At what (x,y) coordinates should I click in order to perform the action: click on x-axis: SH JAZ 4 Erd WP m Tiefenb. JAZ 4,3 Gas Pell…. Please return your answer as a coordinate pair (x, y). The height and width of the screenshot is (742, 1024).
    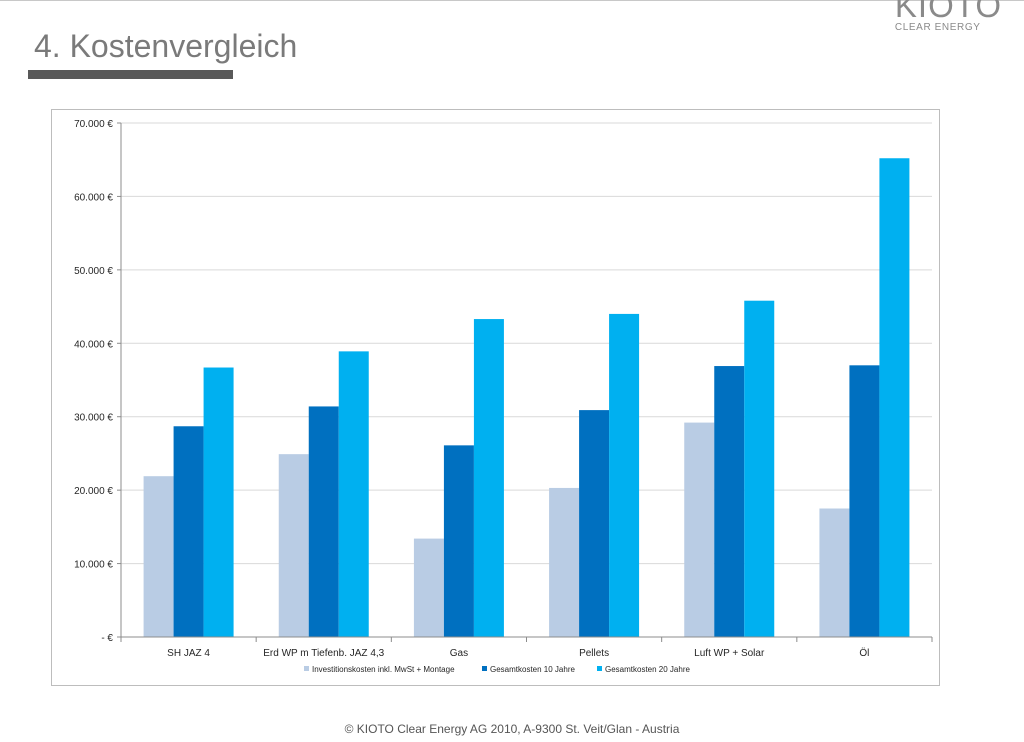
    Looking at the image, I should click on (526, 647).